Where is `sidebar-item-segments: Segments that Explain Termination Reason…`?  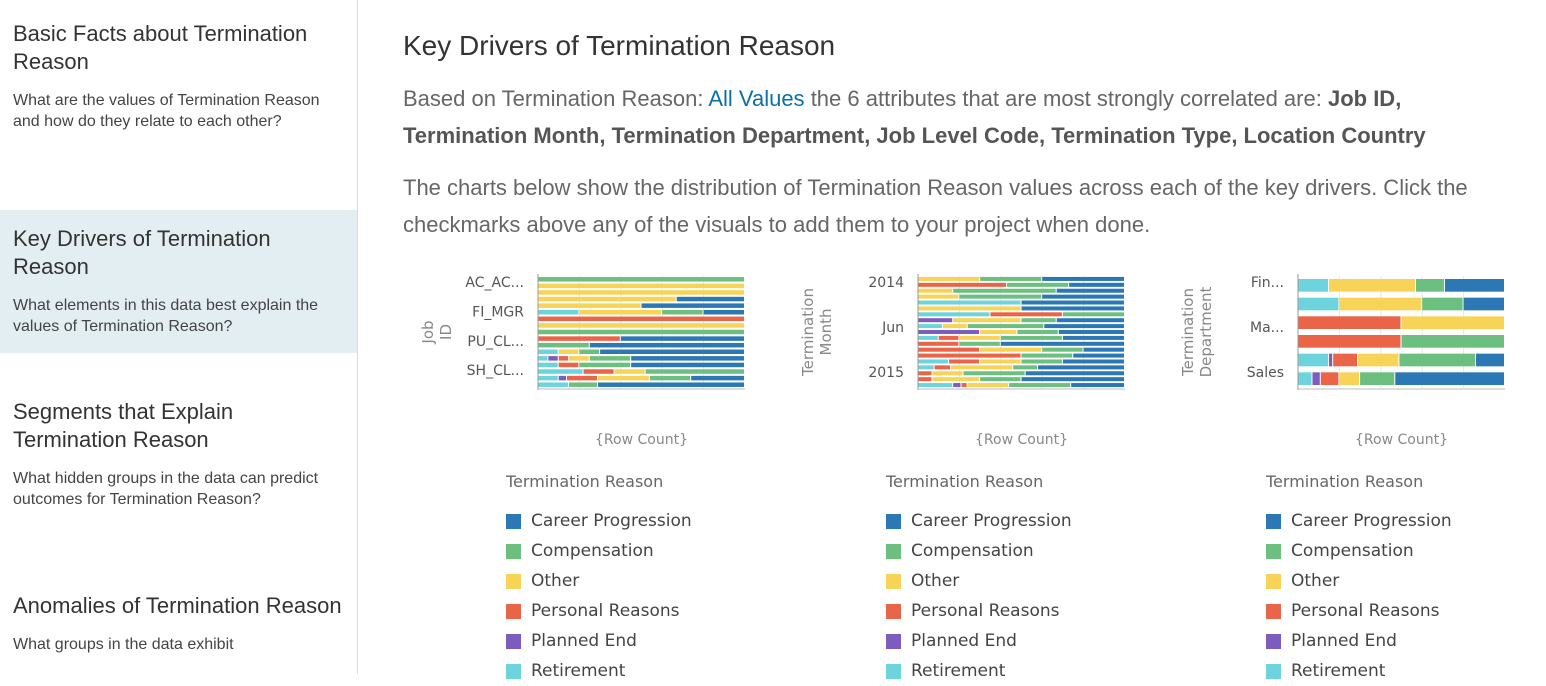 sidebar-item-segments: Segments that Explain Termination Reason… is located at coordinates (178, 478).